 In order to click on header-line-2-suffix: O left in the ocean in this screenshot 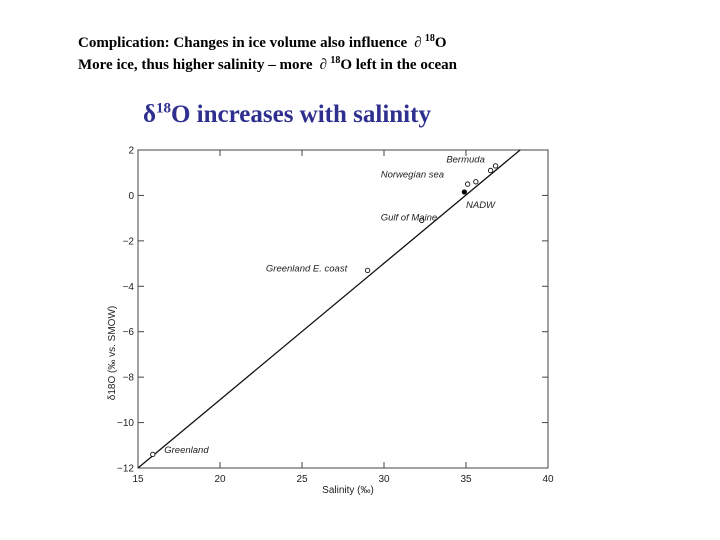, I will do `click(398, 65)`.